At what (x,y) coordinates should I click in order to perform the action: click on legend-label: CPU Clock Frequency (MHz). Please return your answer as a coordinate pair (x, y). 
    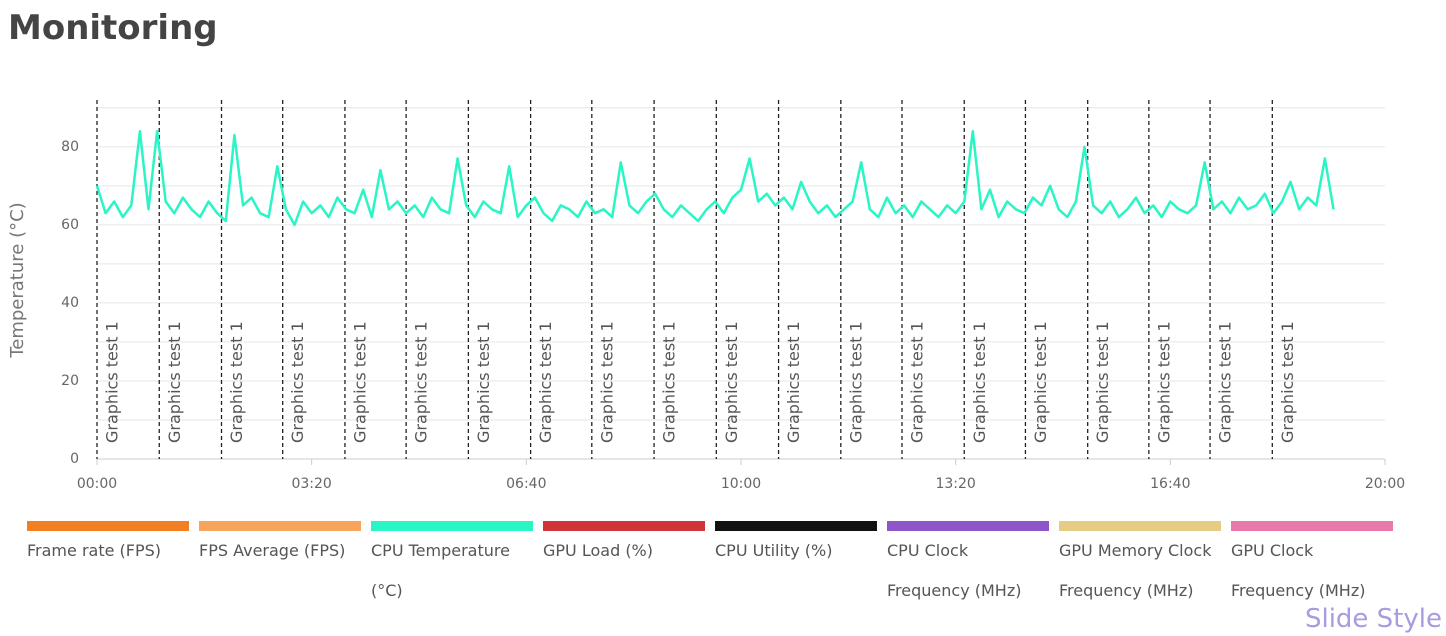
    Looking at the image, I should click on (954, 570).